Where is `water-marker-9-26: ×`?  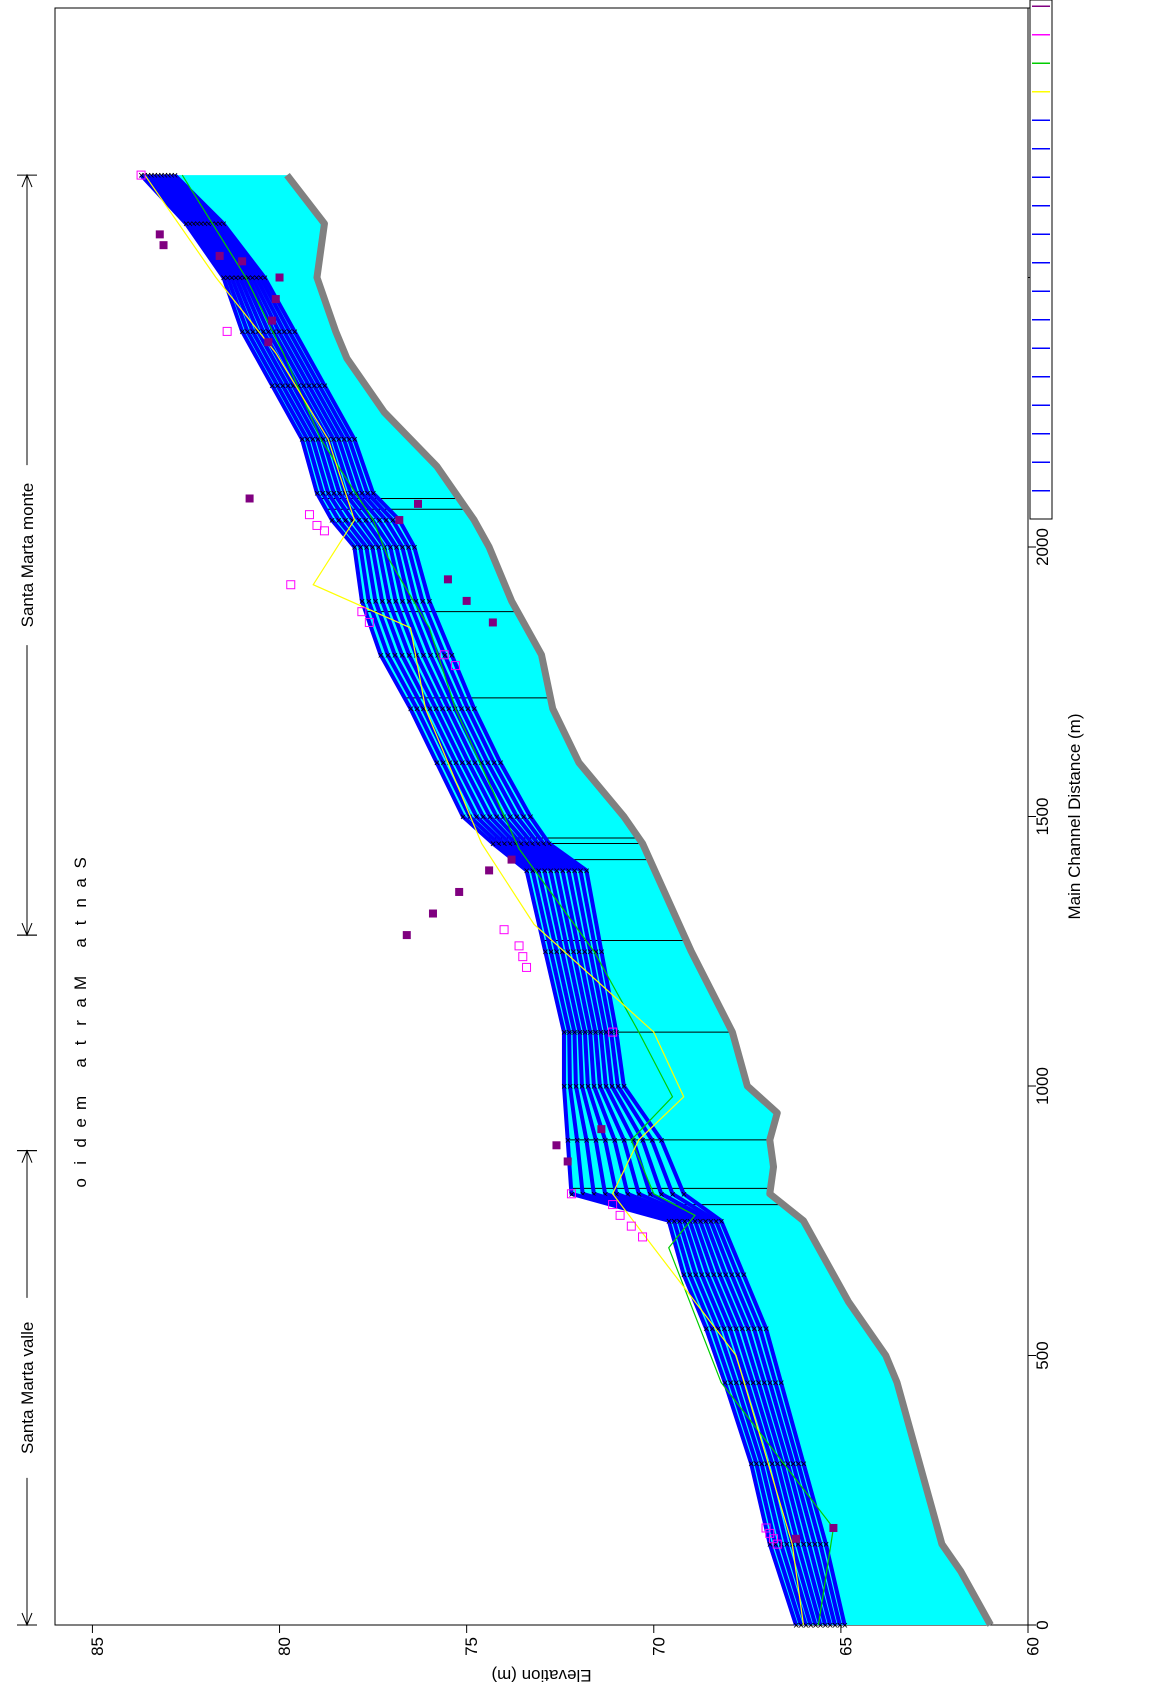 water-marker-9-26: × is located at coordinates (190, 225).